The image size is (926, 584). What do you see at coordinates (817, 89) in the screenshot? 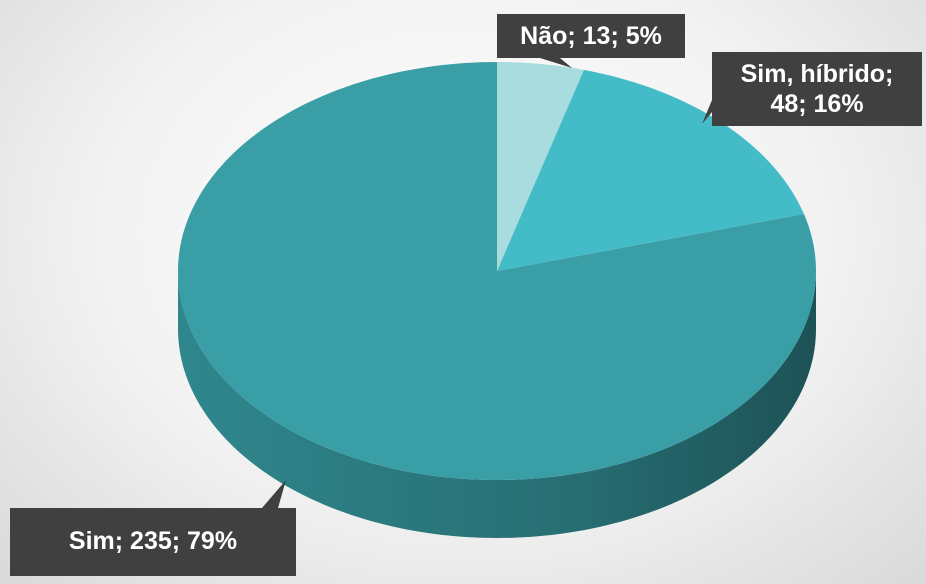
I see `data-label: Sim, híbrido; 48; 16%` at bounding box center [817, 89].